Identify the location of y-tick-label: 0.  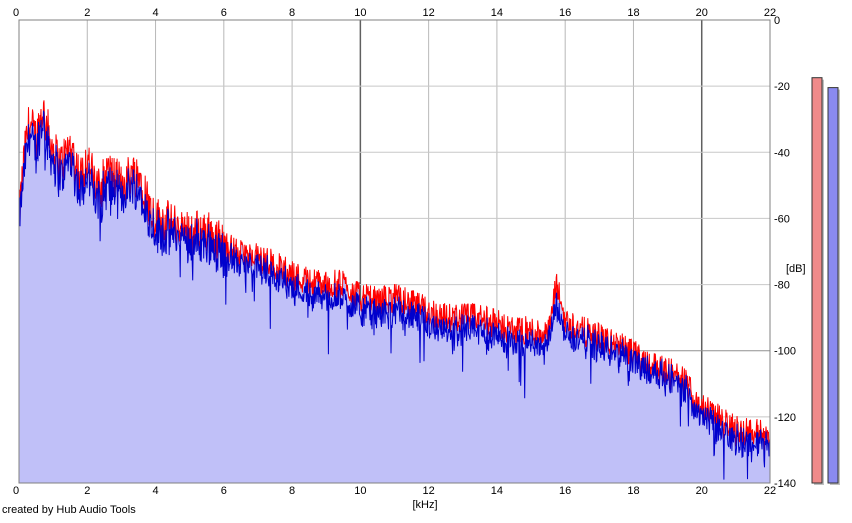
(777, 21).